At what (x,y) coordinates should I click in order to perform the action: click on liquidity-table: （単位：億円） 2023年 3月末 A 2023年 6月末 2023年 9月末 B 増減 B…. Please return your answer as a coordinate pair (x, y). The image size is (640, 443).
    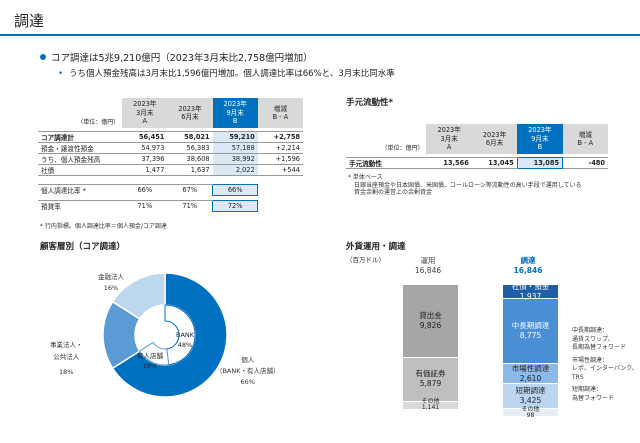
    Looking at the image, I should click on (477, 146).